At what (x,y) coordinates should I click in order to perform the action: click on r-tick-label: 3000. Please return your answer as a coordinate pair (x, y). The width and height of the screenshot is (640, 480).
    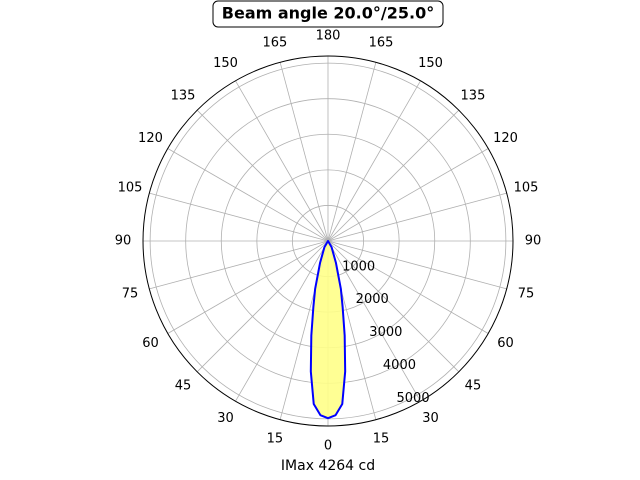
    Looking at the image, I should click on (385, 332).